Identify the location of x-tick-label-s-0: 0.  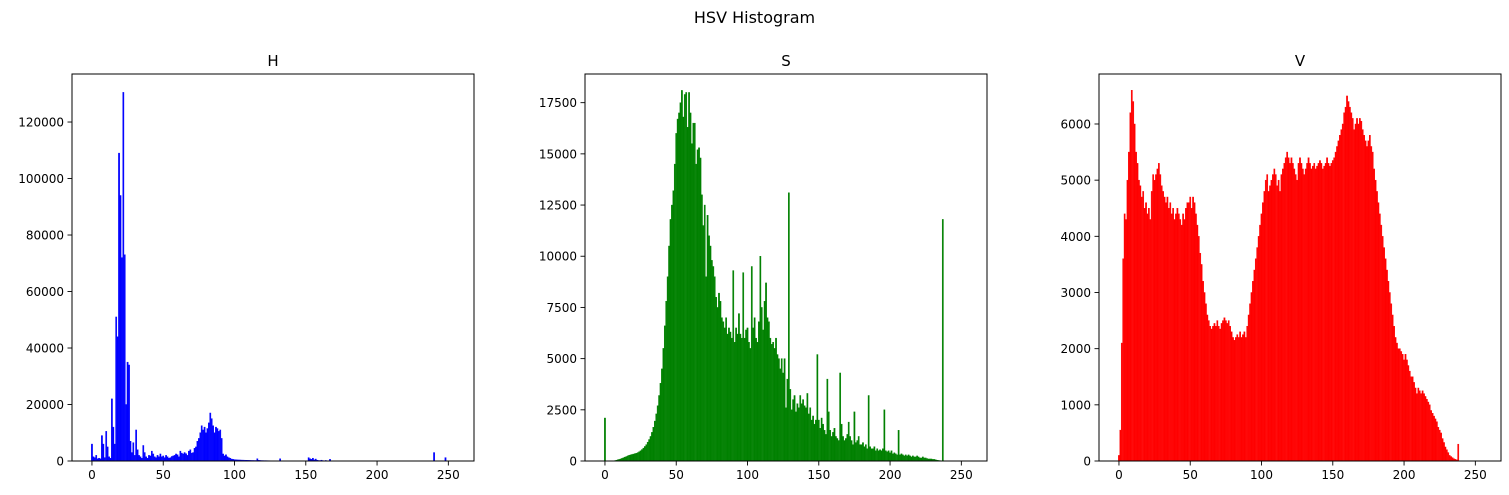
(605, 475).